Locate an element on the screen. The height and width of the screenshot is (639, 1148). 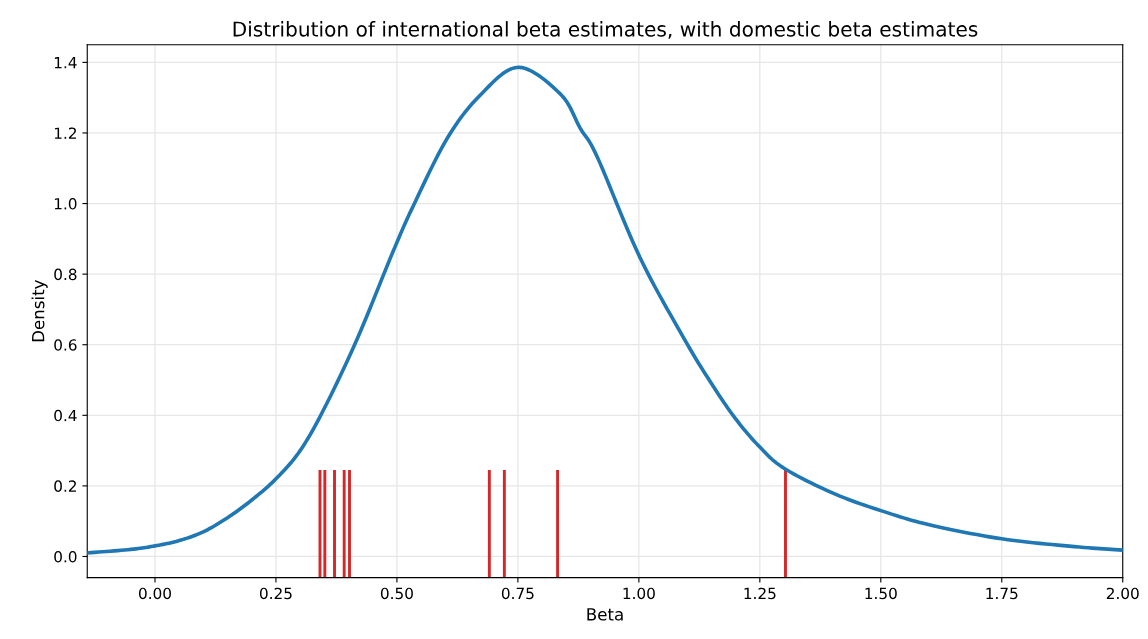
y-tick-label: 0.6 is located at coordinates (65, 345).